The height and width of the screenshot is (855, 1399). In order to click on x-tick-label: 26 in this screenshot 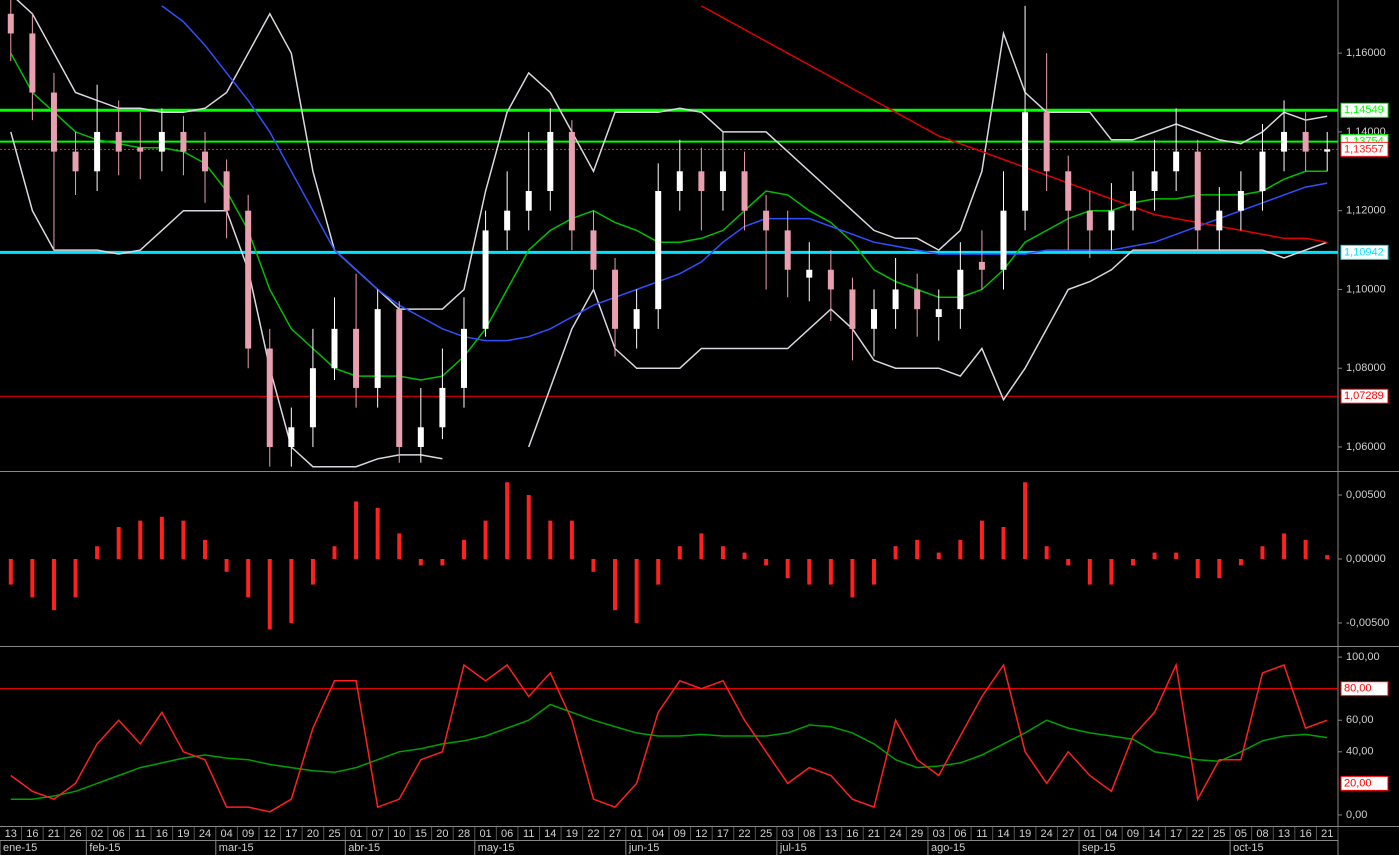, I will do `click(75, 834)`.